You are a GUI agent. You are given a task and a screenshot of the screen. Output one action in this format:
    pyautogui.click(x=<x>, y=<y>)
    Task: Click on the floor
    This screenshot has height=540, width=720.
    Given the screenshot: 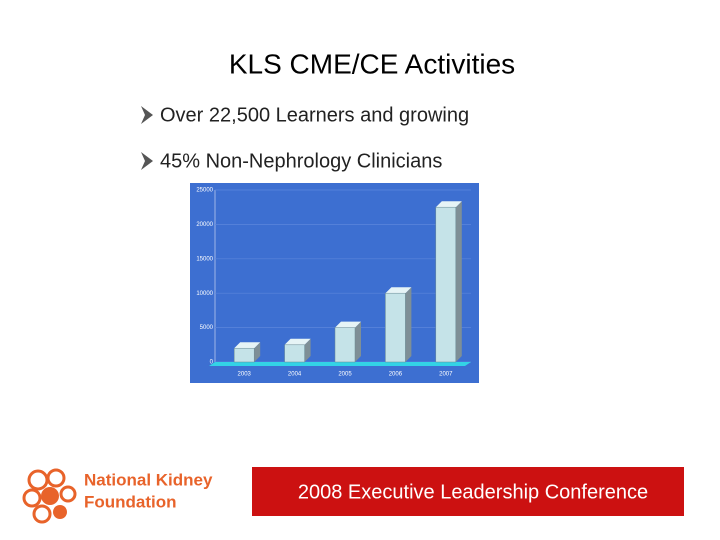 What is the action you would take?
    pyautogui.click(x=340, y=364)
    